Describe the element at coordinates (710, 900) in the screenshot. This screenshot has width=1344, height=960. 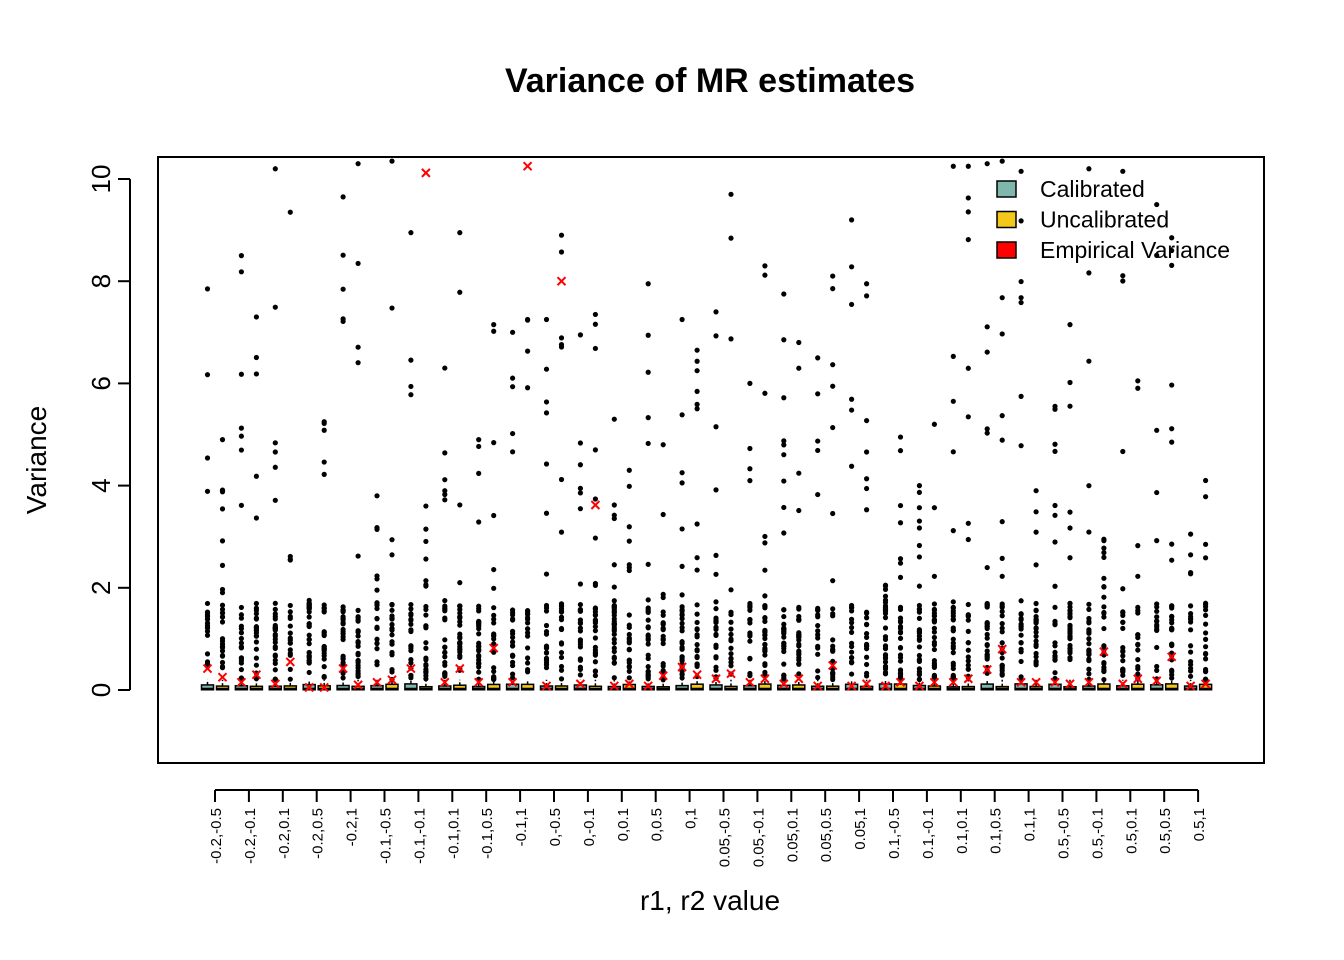
I see `x-axis-label: r1, r2 value` at that location.